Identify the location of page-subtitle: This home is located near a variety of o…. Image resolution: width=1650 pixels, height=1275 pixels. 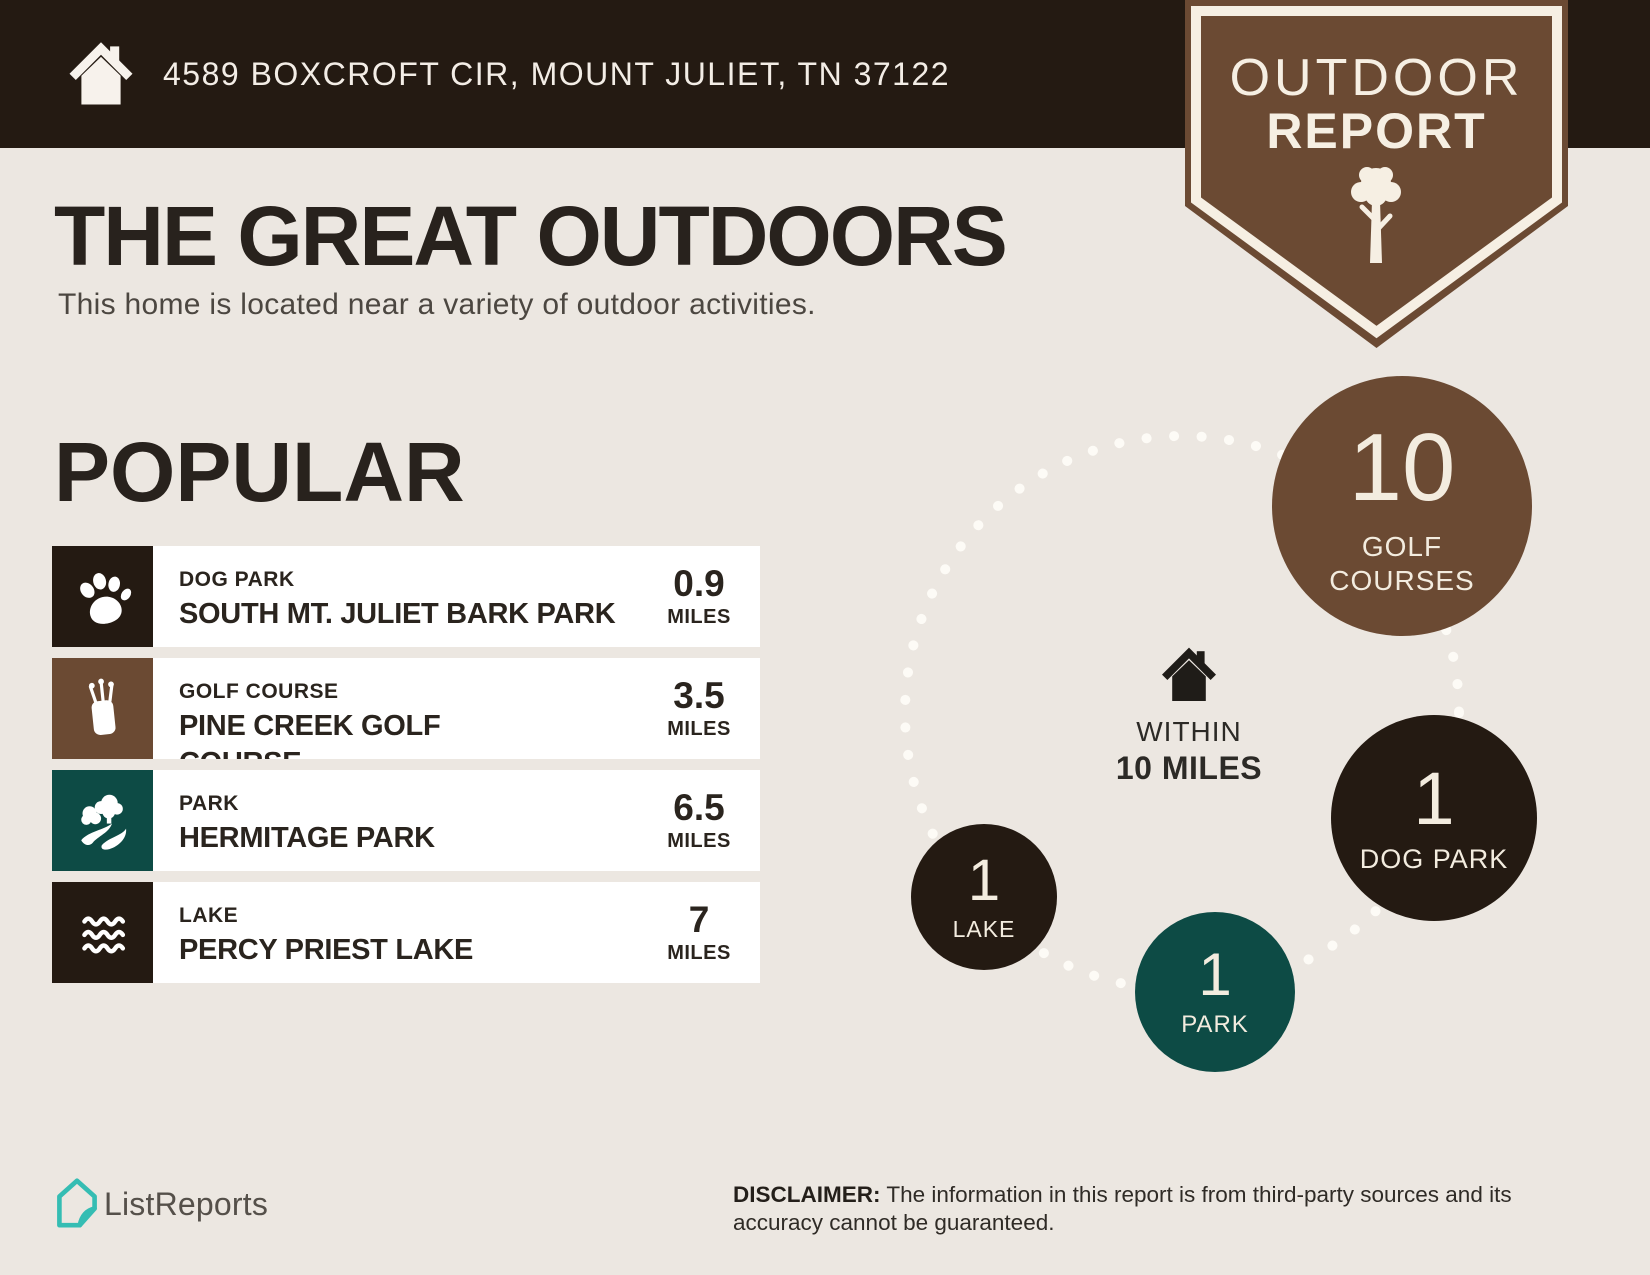
(437, 304).